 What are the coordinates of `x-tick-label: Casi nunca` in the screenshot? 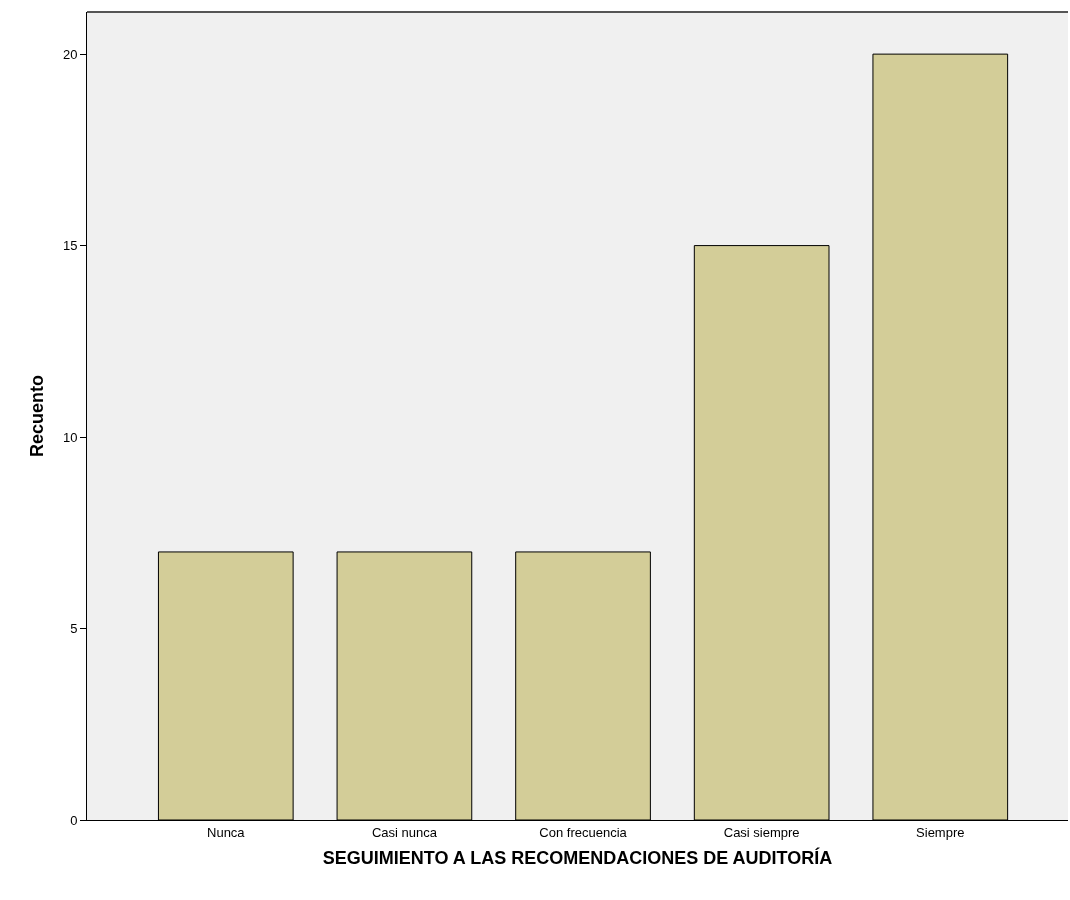 It's located at (404, 832).